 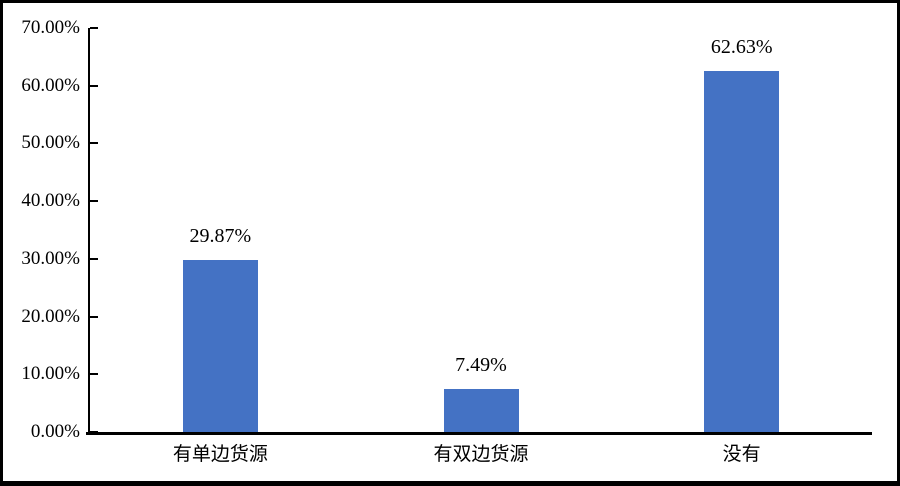 What do you see at coordinates (220, 235) in the screenshot?
I see `bar-data-label: 29.87%` at bounding box center [220, 235].